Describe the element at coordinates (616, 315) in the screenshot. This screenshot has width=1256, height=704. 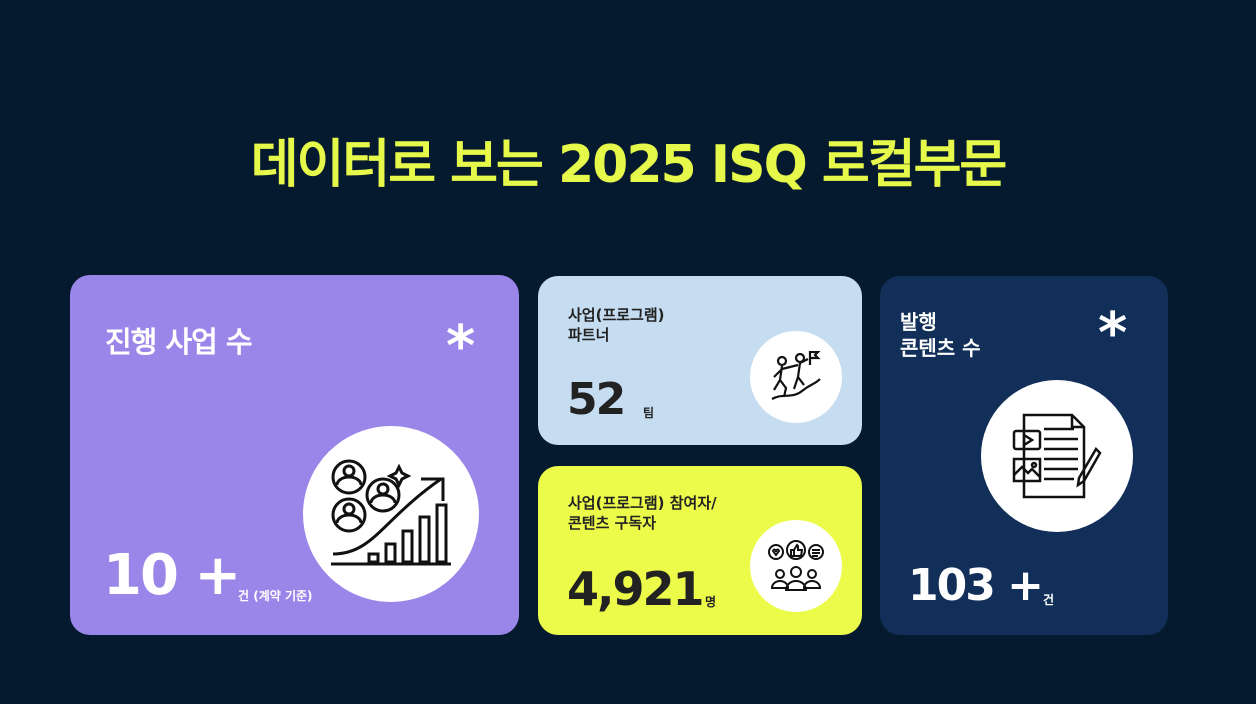
I see `card-label-line-1: 사업(프로그램)` at that location.